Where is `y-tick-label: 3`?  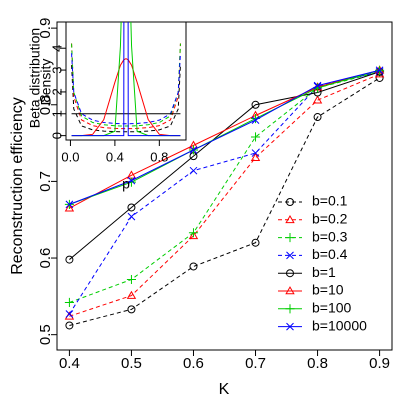 y-tick-label: 3 is located at coordinates (56, 69).